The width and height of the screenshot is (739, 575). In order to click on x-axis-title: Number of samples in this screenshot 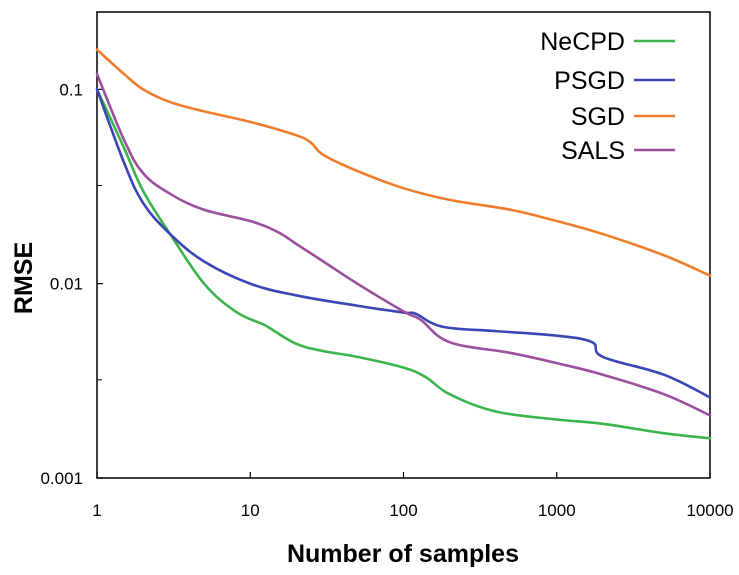, I will do `click(403, 554)`.